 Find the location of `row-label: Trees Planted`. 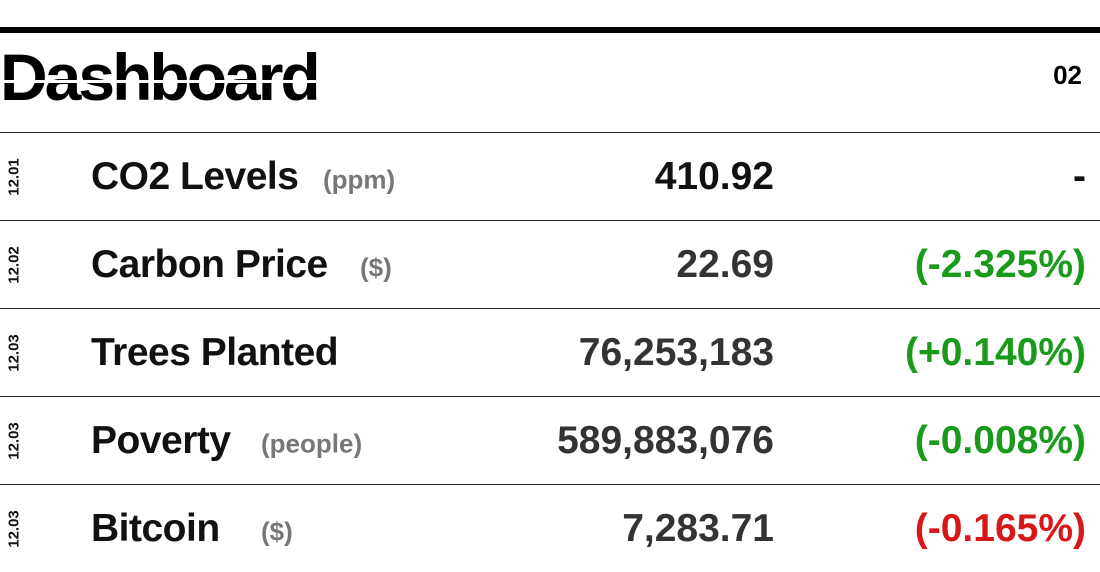

row-label: Trees Planted is located at coordinates (215, 352).